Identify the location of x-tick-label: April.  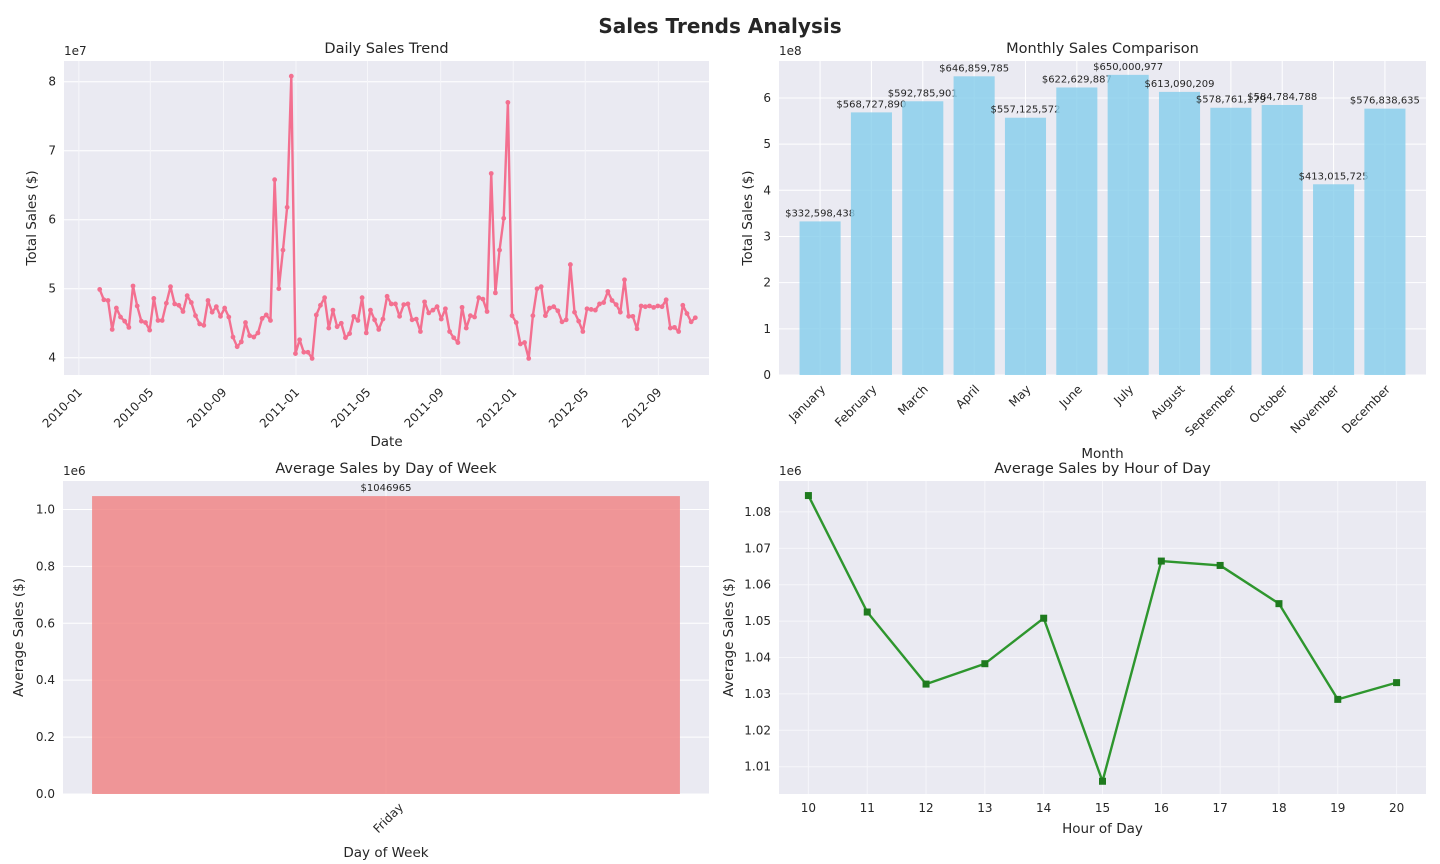
(967, 396).